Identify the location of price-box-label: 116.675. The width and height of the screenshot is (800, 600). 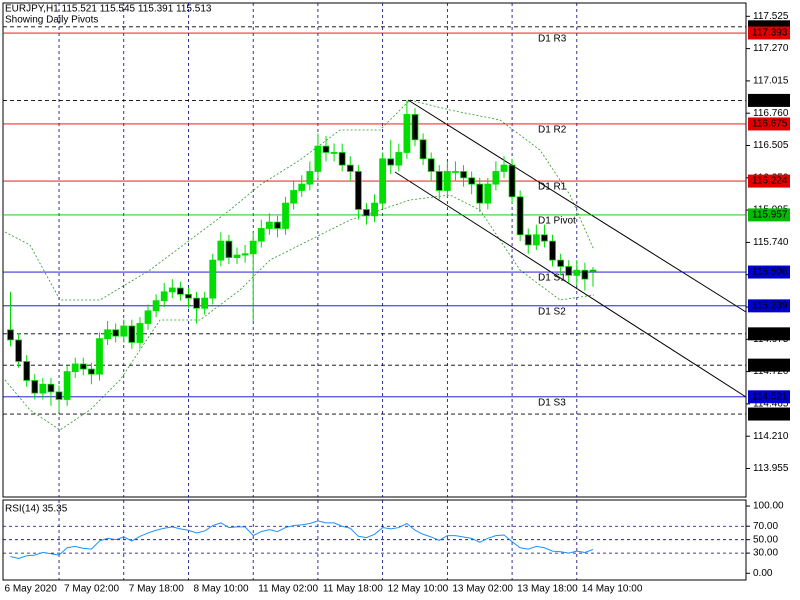
(770, 124).